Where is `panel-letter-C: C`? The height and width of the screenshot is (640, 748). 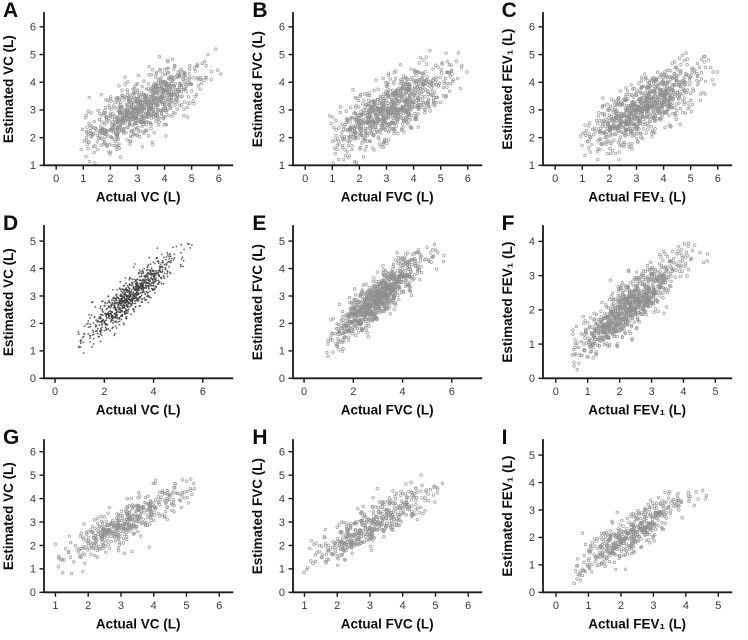 panel-letter-C: C is located at coordinates (509, 11).